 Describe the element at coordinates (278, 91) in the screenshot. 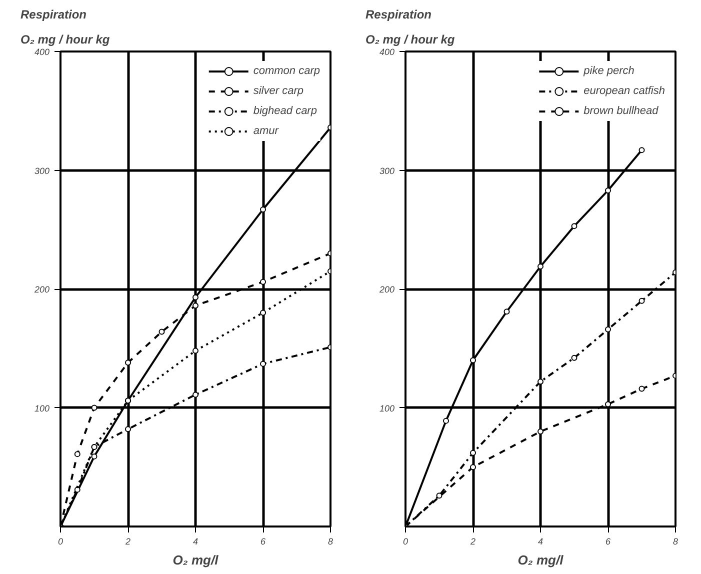

I see `legend-label: silver carp` at that location.